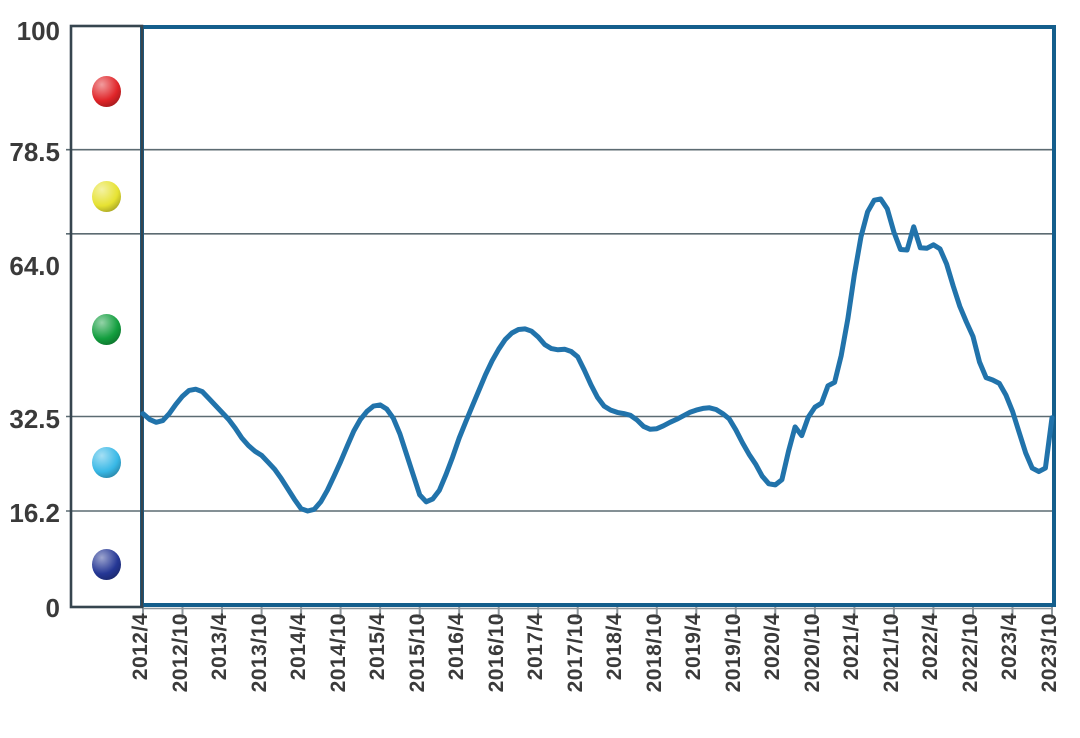 Image resolution: width=1080 pixels, height=738 pixels. I want to click on legend-column-border, so click(106, 316).